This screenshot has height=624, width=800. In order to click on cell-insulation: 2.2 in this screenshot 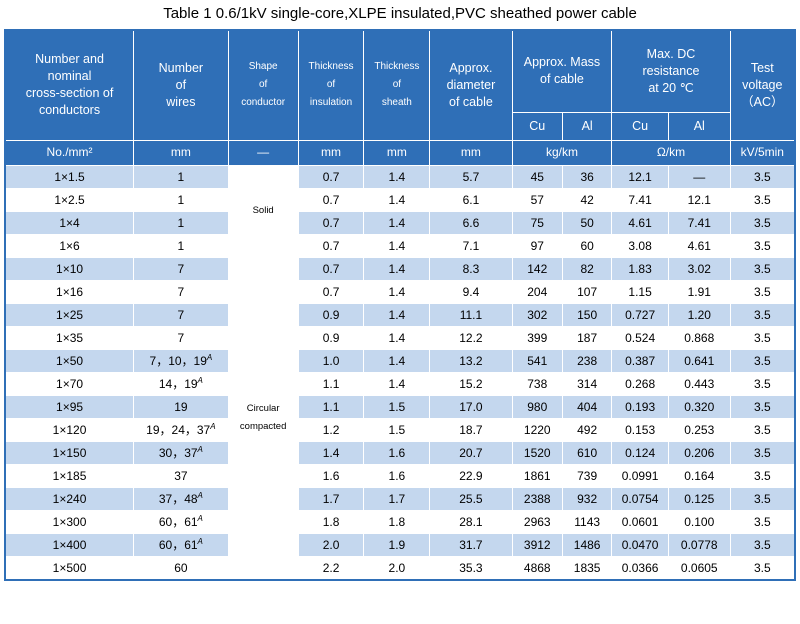, I will do `click(331, 567)`.